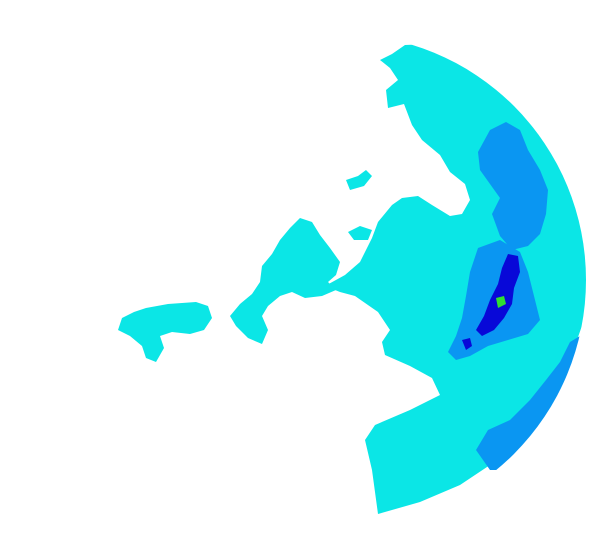 The image size is (600, 550). I want to click on echo-central-cluster, so click(285, 281).